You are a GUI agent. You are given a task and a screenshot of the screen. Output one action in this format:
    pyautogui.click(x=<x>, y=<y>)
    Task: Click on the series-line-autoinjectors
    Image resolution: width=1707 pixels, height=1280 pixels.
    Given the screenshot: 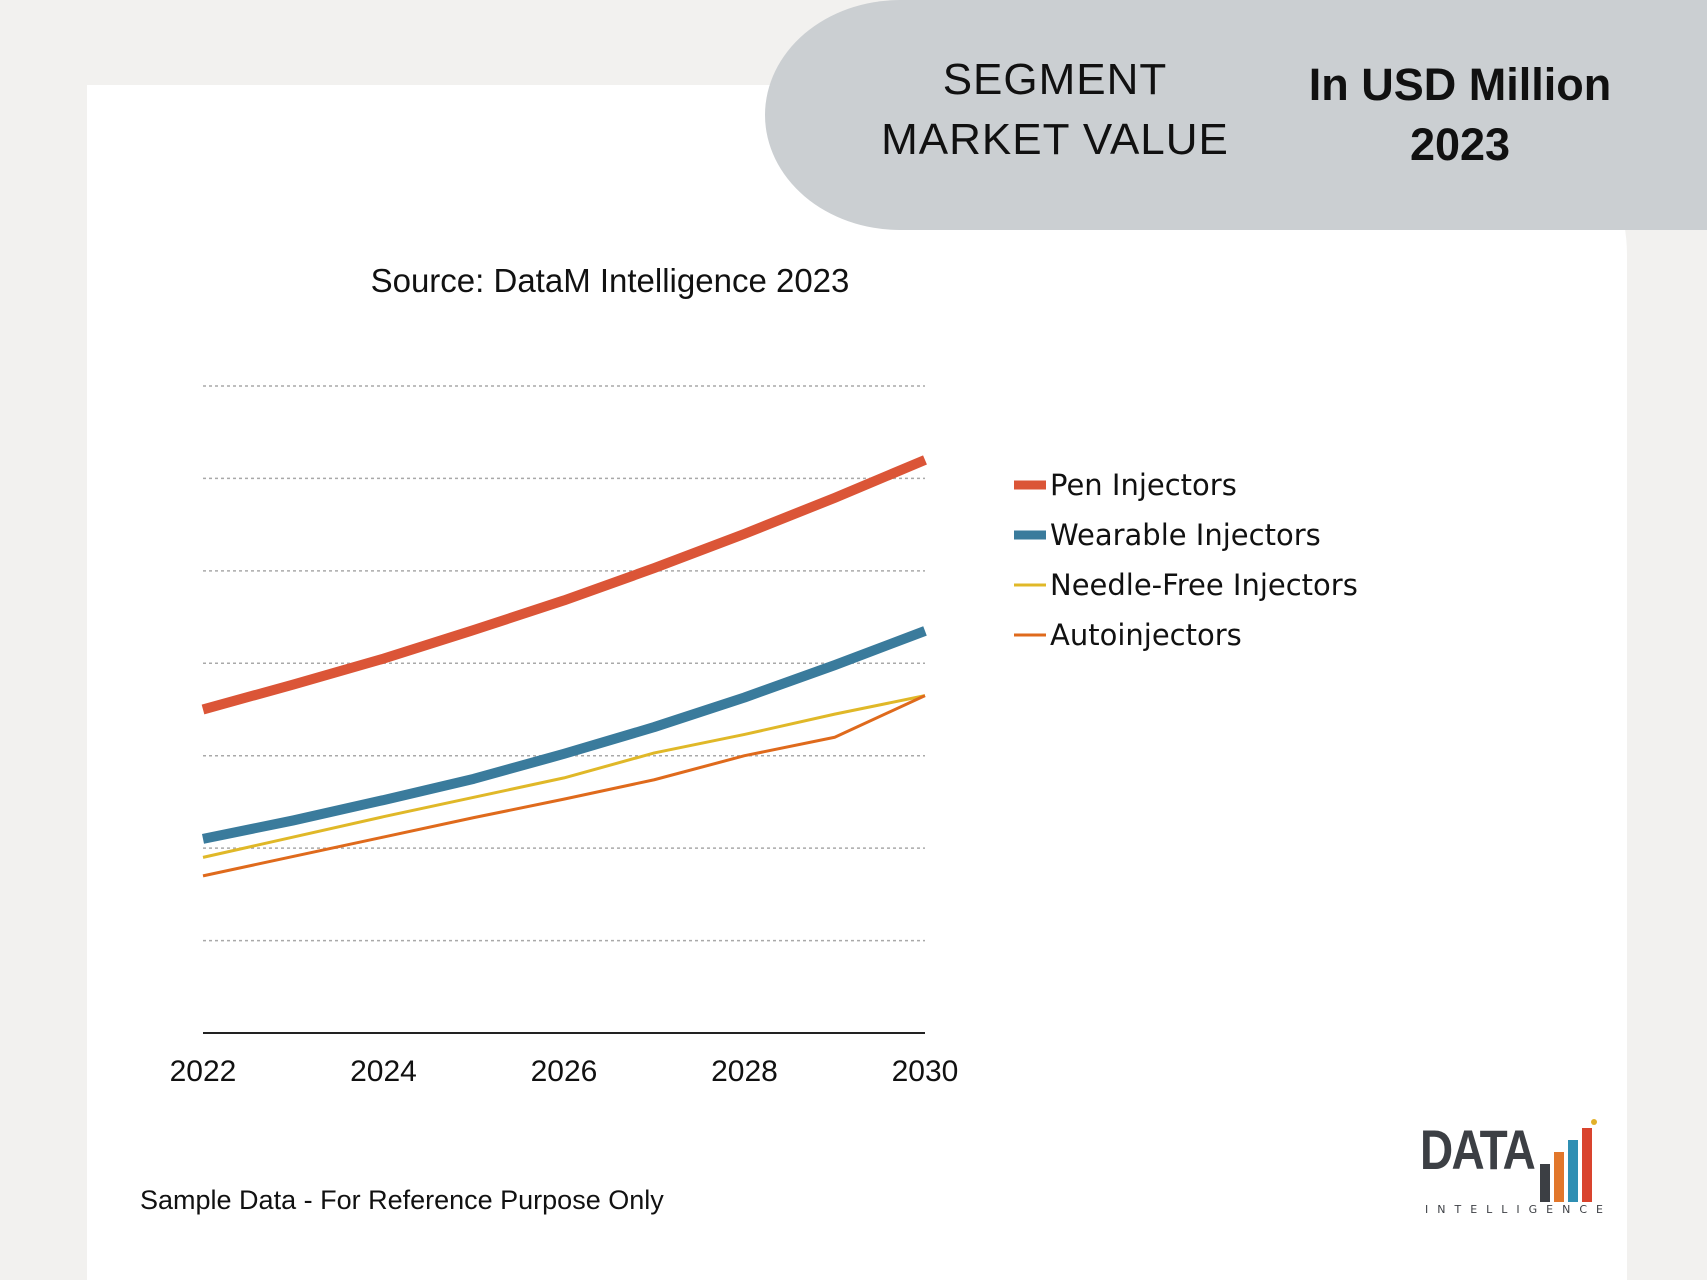 What is the action you would take?
    pyautogui.click(x=564, y=786)
    